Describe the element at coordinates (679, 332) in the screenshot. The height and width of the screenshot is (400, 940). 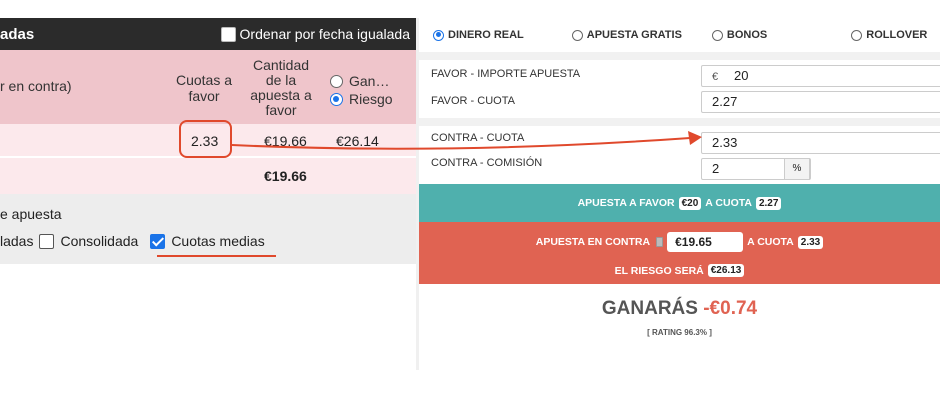
I see `rating-text: [ RATING 96.3% ]` at that location.